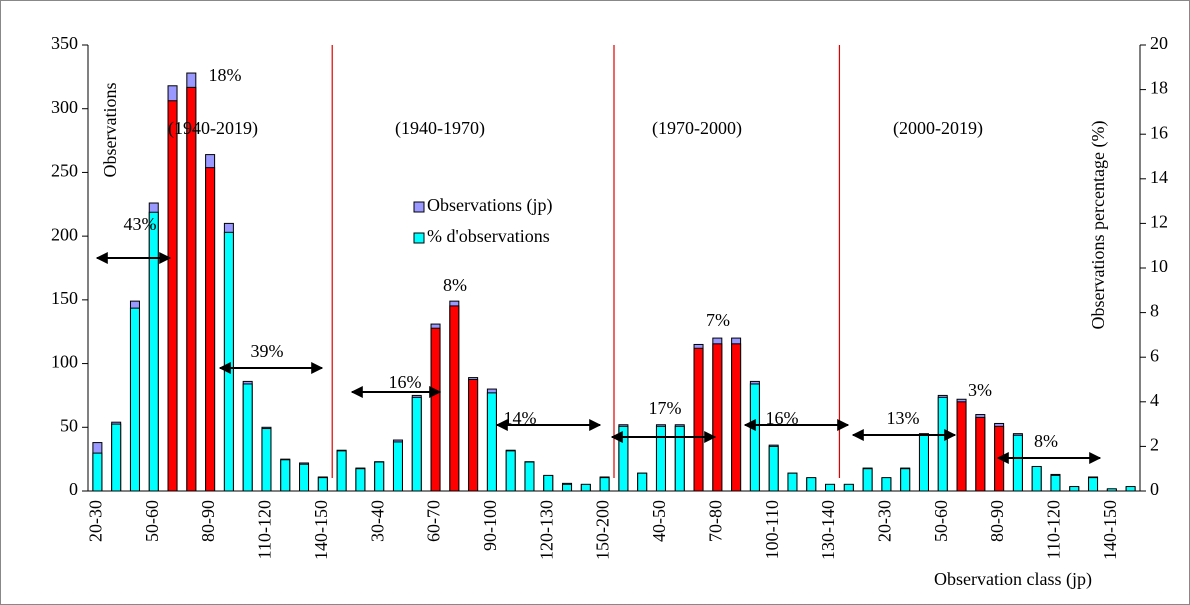 The height and width of the screenshot is (605, 1190). I want to click on period-label: (1940-1970), so click(440, 128).